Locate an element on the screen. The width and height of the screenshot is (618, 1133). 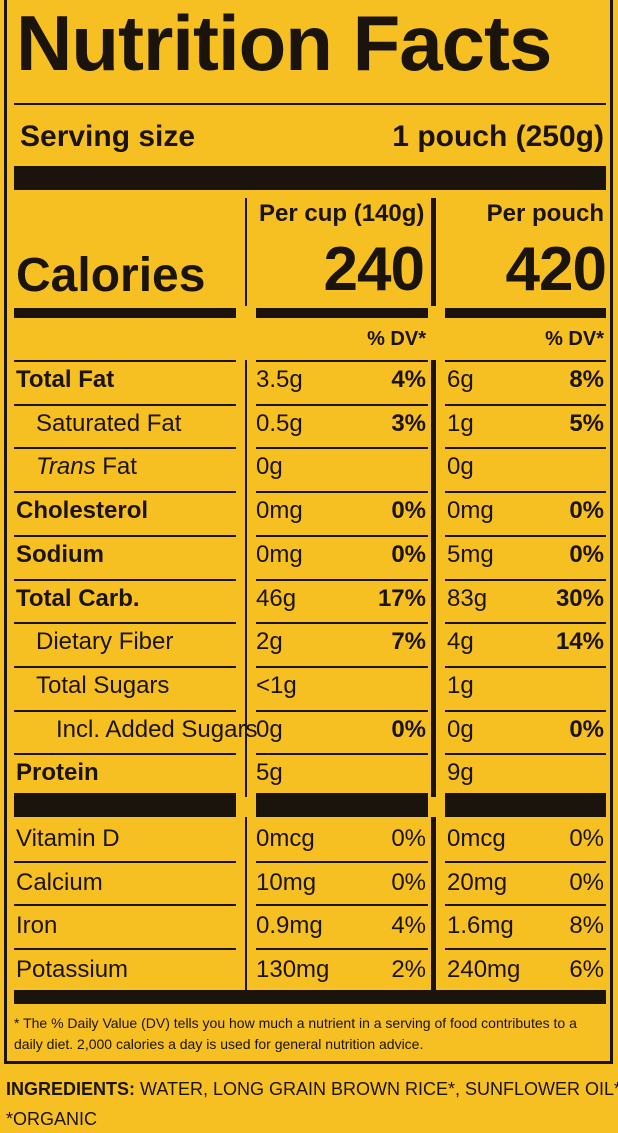
per-pouch-dv: 14% is located at coordinates (579, 641).